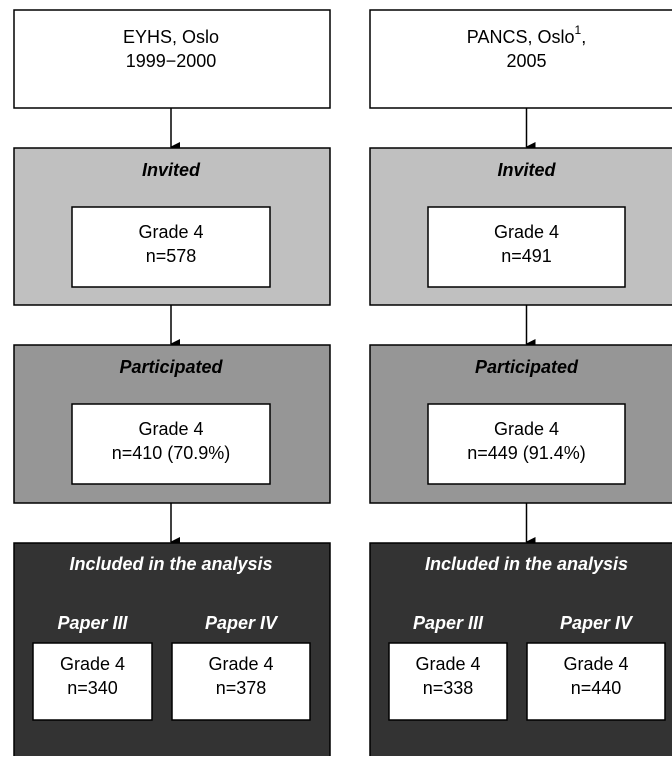 The image size is (672, 761). Describe the element at coordinates (92, 688) in the screenshot. I see `count: n=340` at that location.